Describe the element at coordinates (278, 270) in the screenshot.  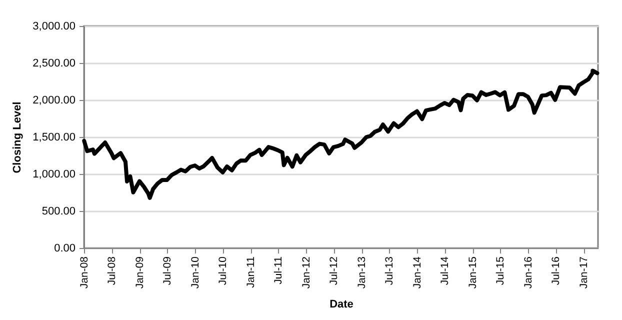
I see `x-tick-label: Jul-11` at that location.